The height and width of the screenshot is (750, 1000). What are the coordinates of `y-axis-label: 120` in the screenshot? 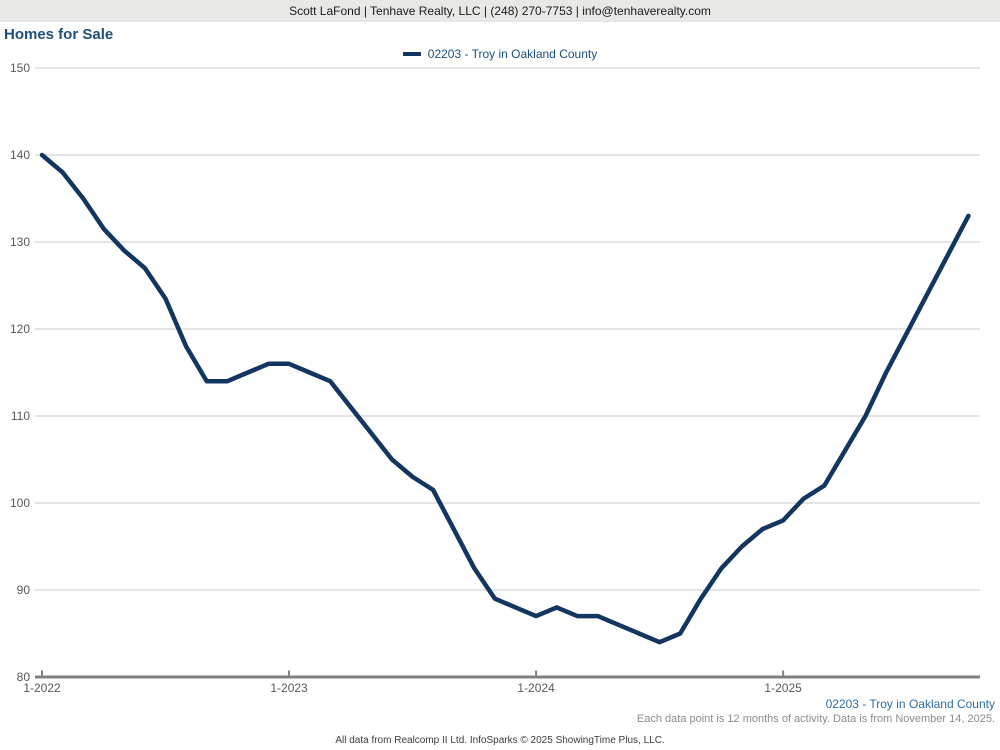 It's located at (20, 329).